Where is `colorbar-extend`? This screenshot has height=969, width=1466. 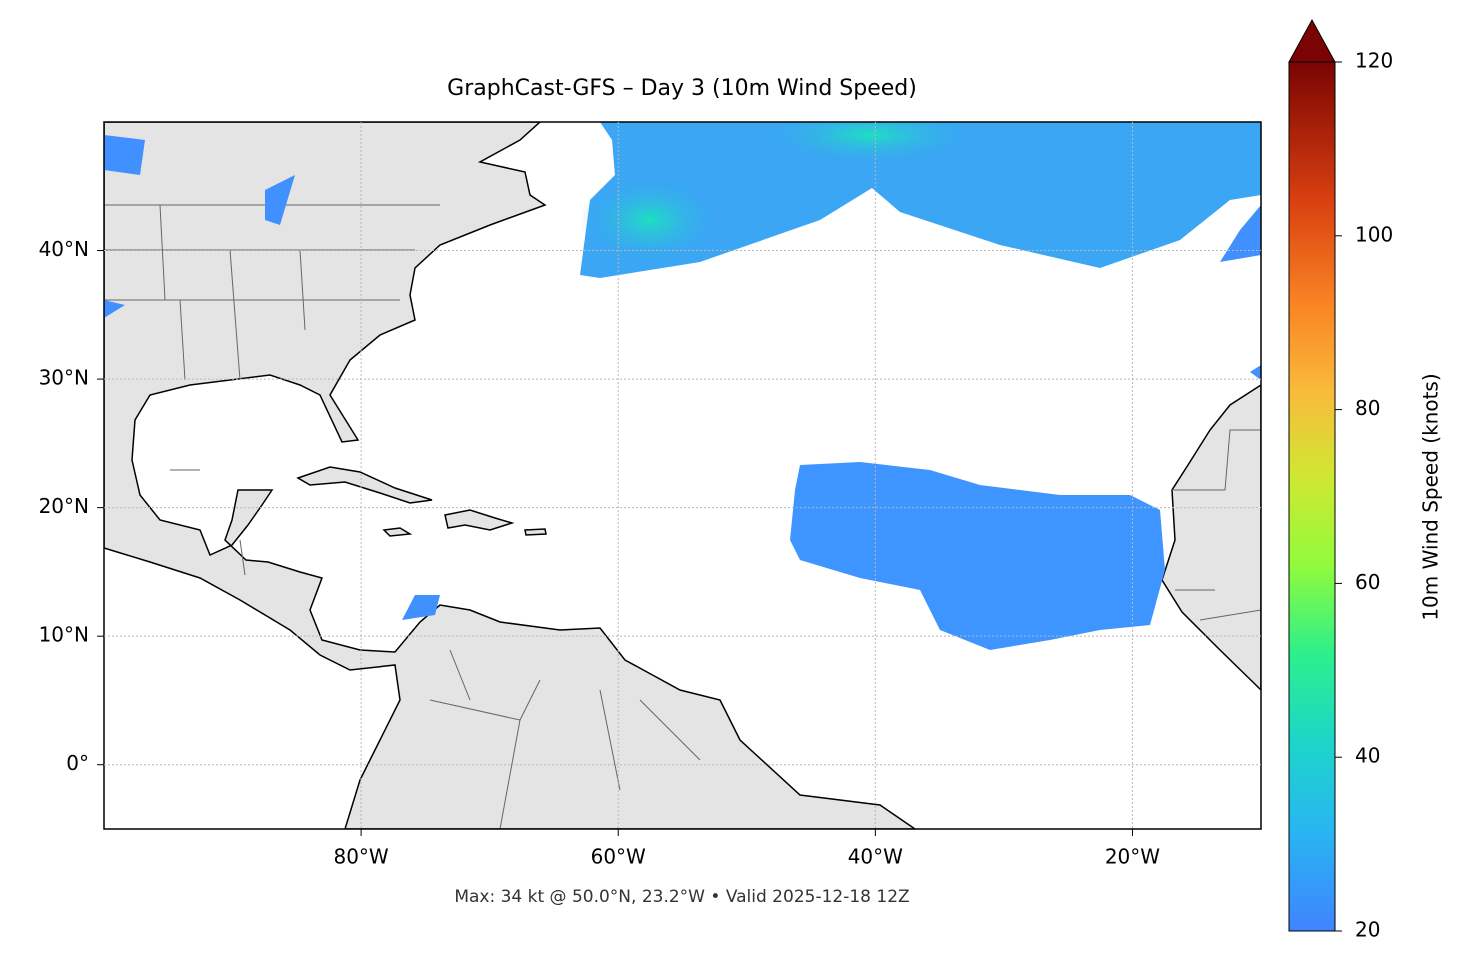
colorbar-extend is located at coordinates (1312, 40).